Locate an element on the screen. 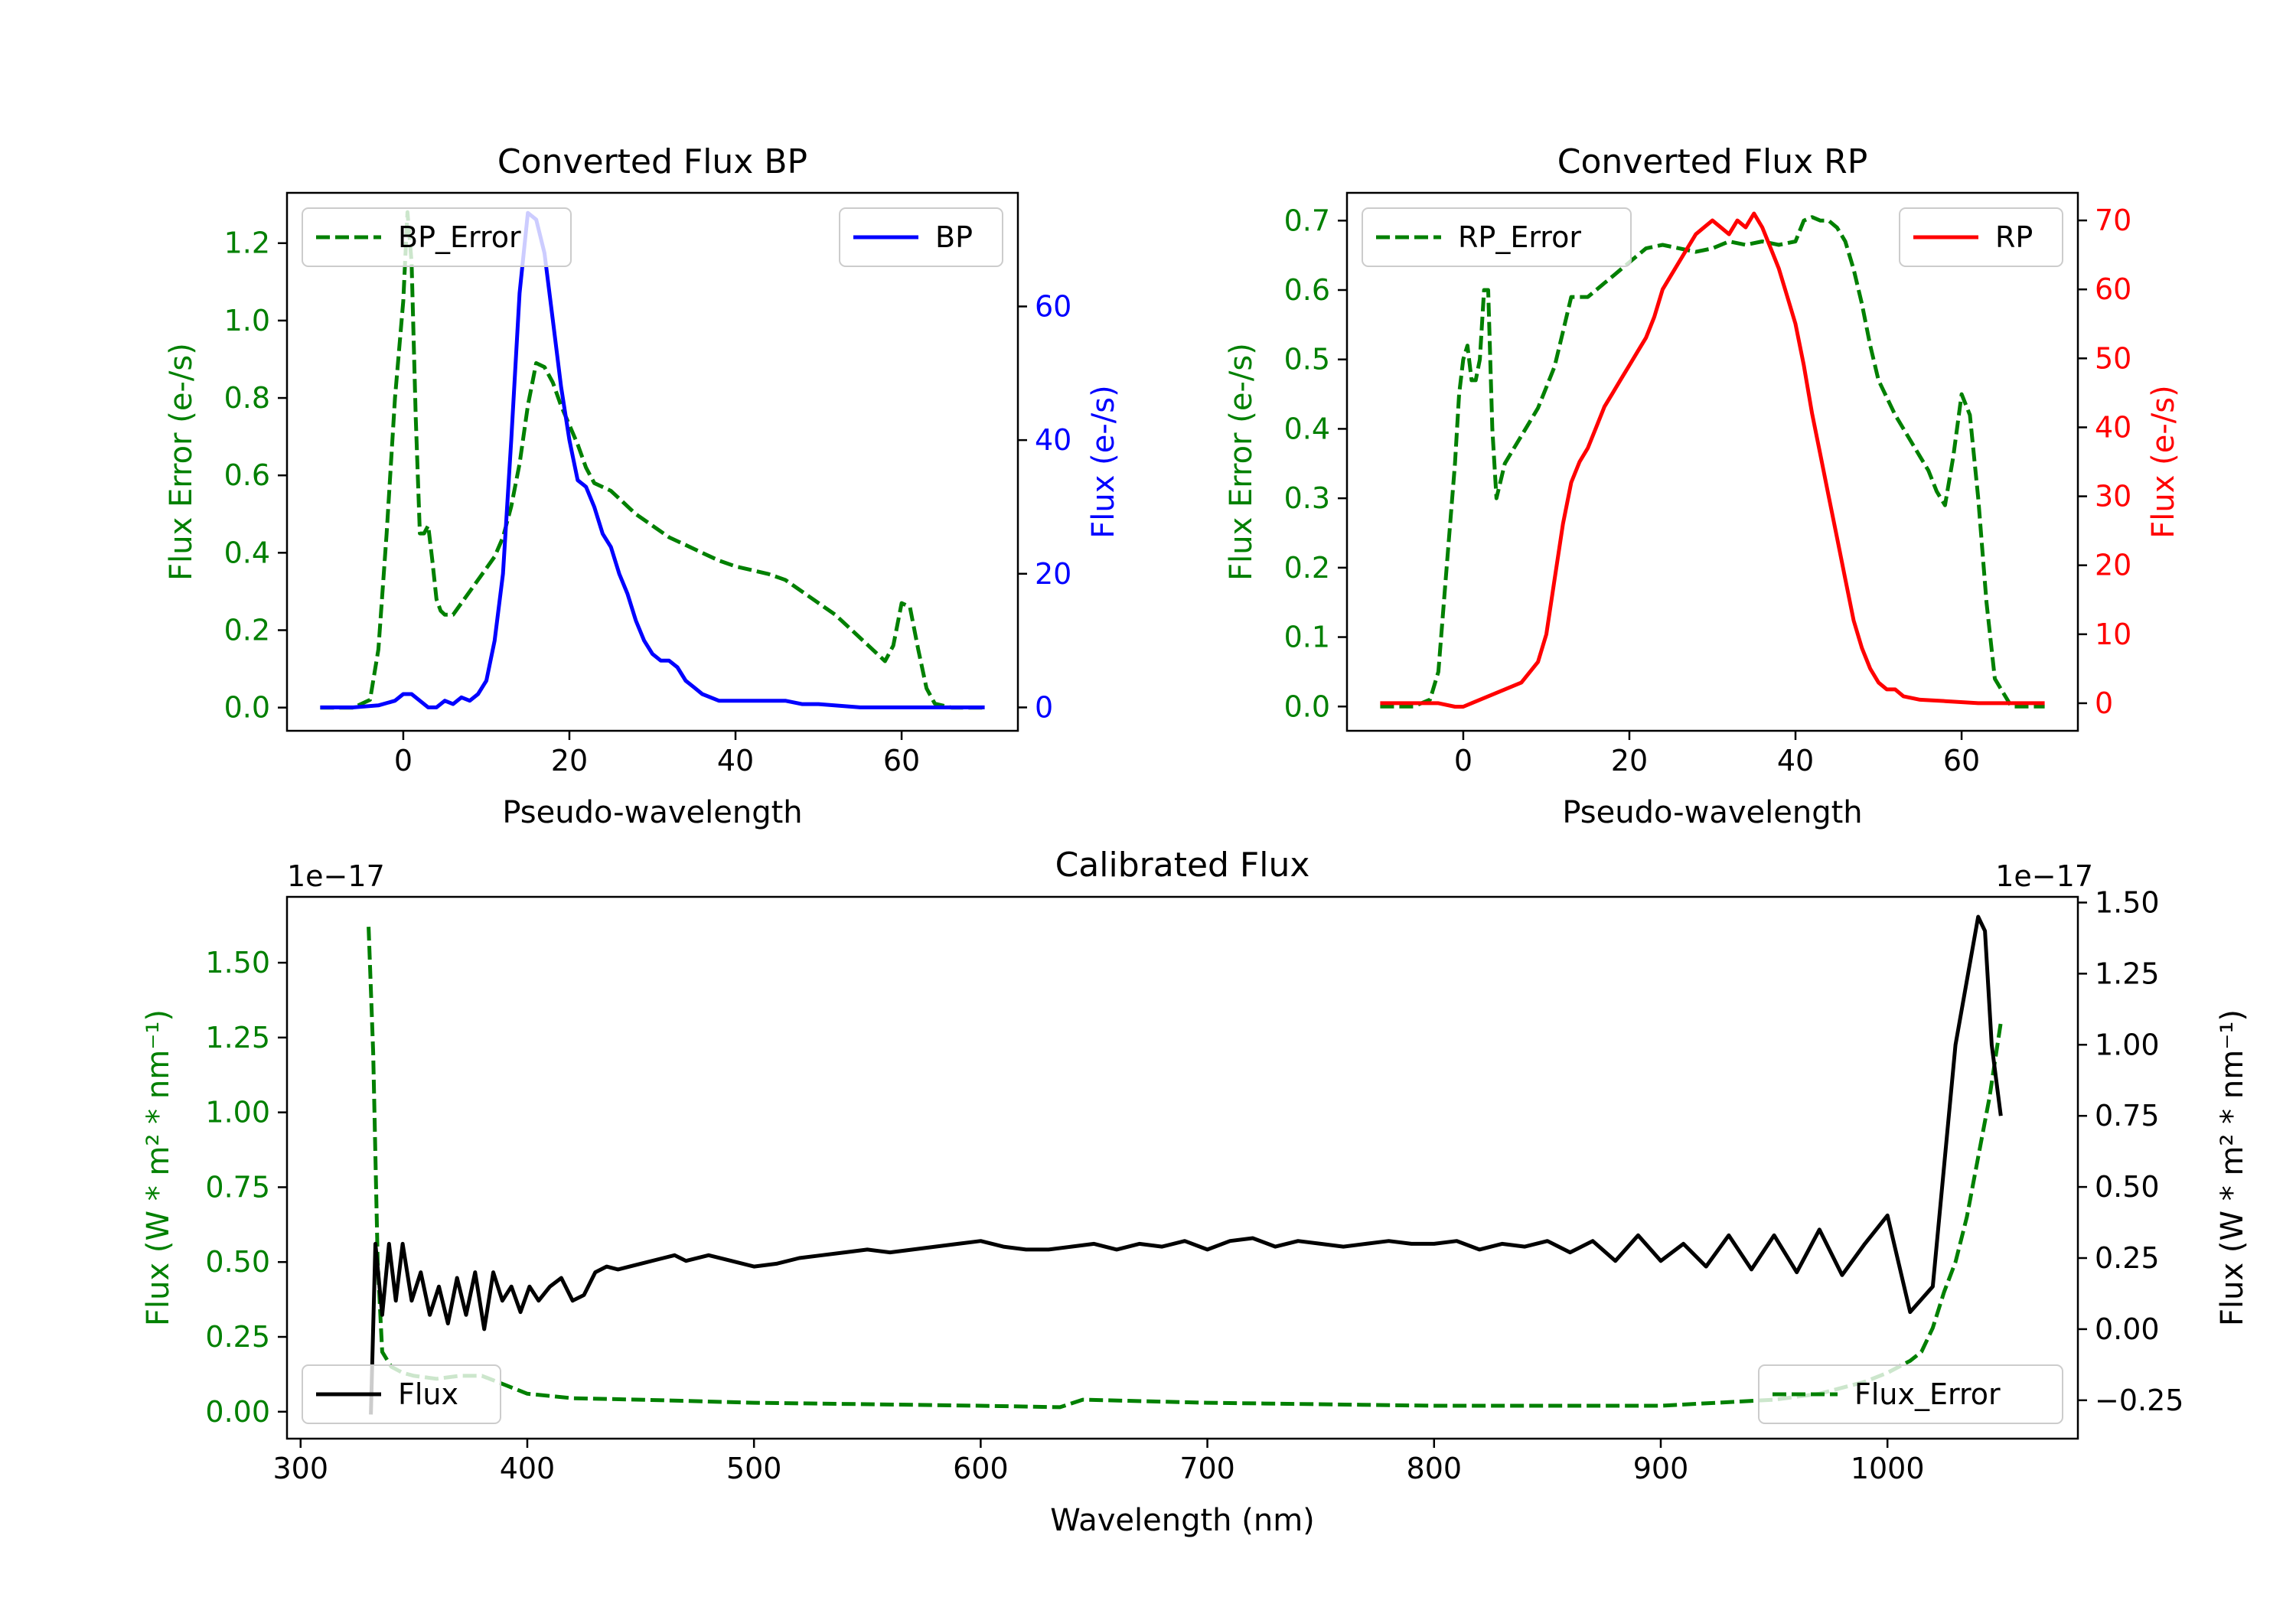 This screenshot has width=2296, height=1607. chart-title: Converted Flux RP is located at coordinates (1712, 161).